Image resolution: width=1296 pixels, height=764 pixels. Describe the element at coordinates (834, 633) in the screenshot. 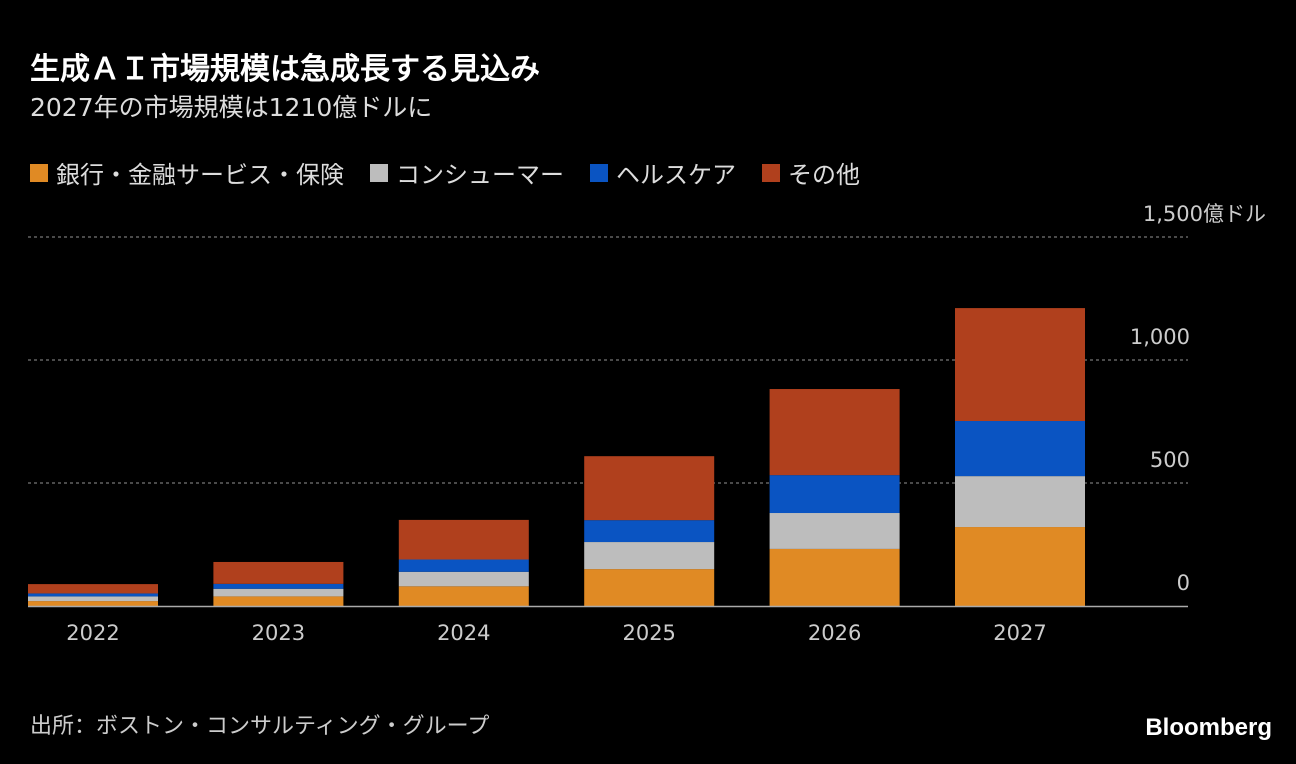

I see `x-tick-label: 2026` at that location.